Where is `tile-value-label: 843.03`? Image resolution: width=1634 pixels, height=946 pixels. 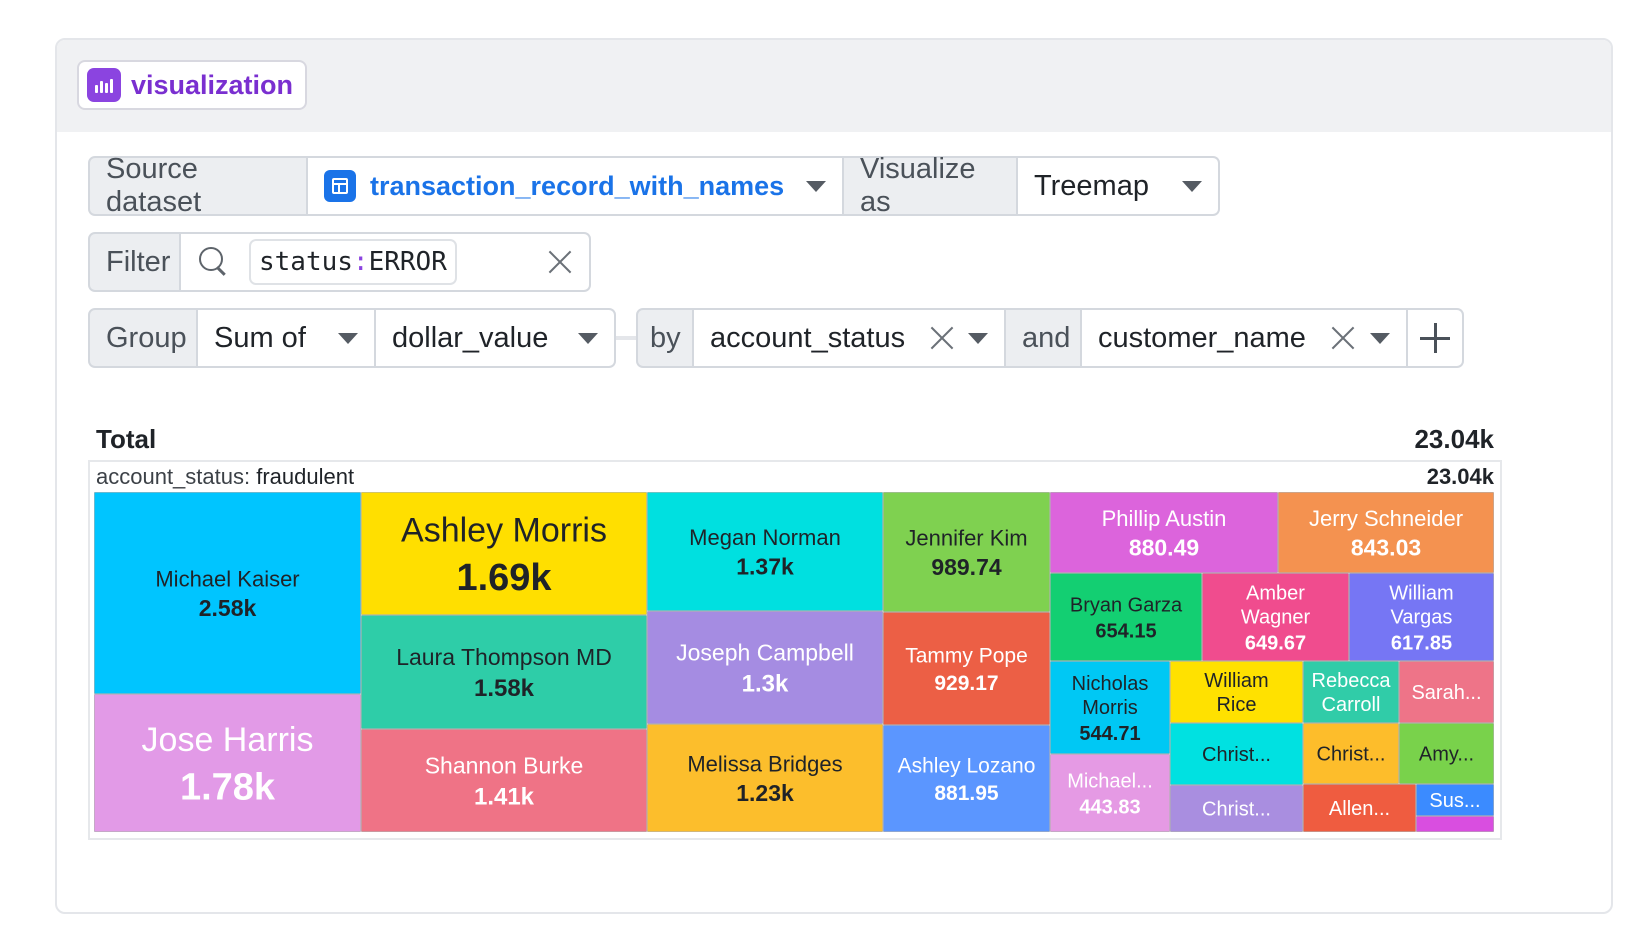 tile-value-label: 843.03 is located at coordinates (1386, 547).